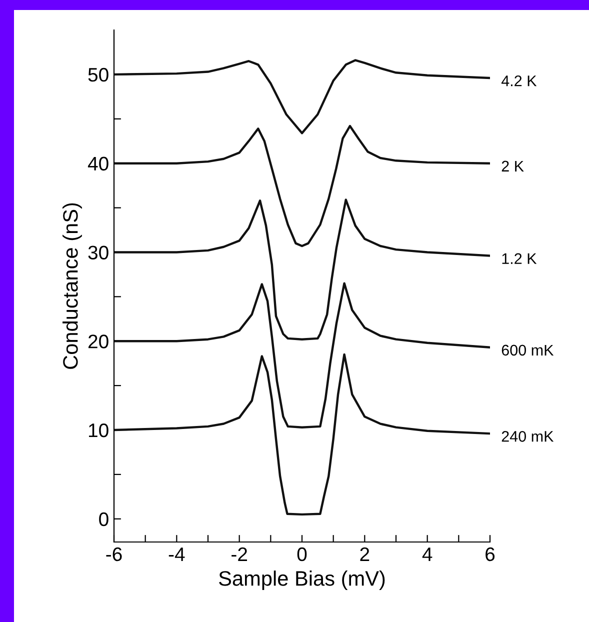 The image size is (589, 622). I want to click on series-label: 600 mK, so click(528, 350).